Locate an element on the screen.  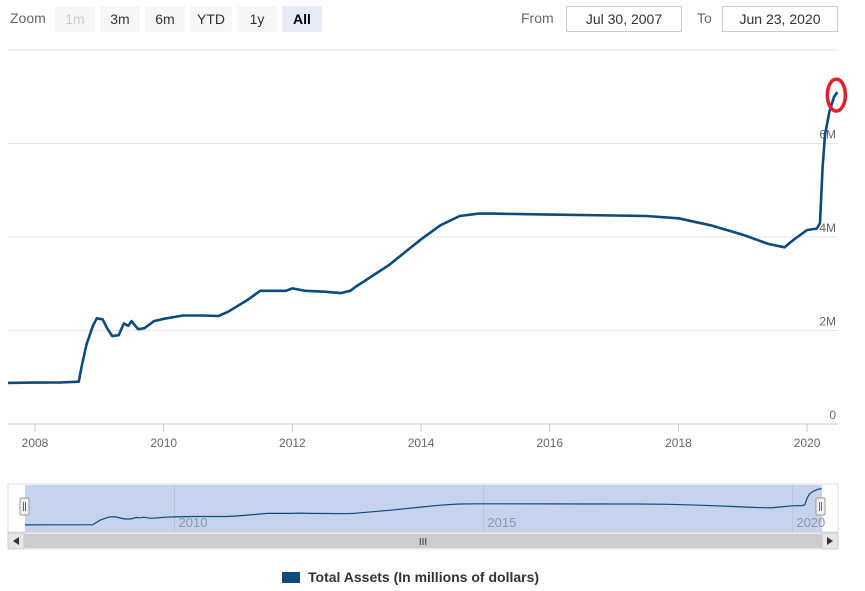
navigator-right-handle is located at coordinates (820, 506).